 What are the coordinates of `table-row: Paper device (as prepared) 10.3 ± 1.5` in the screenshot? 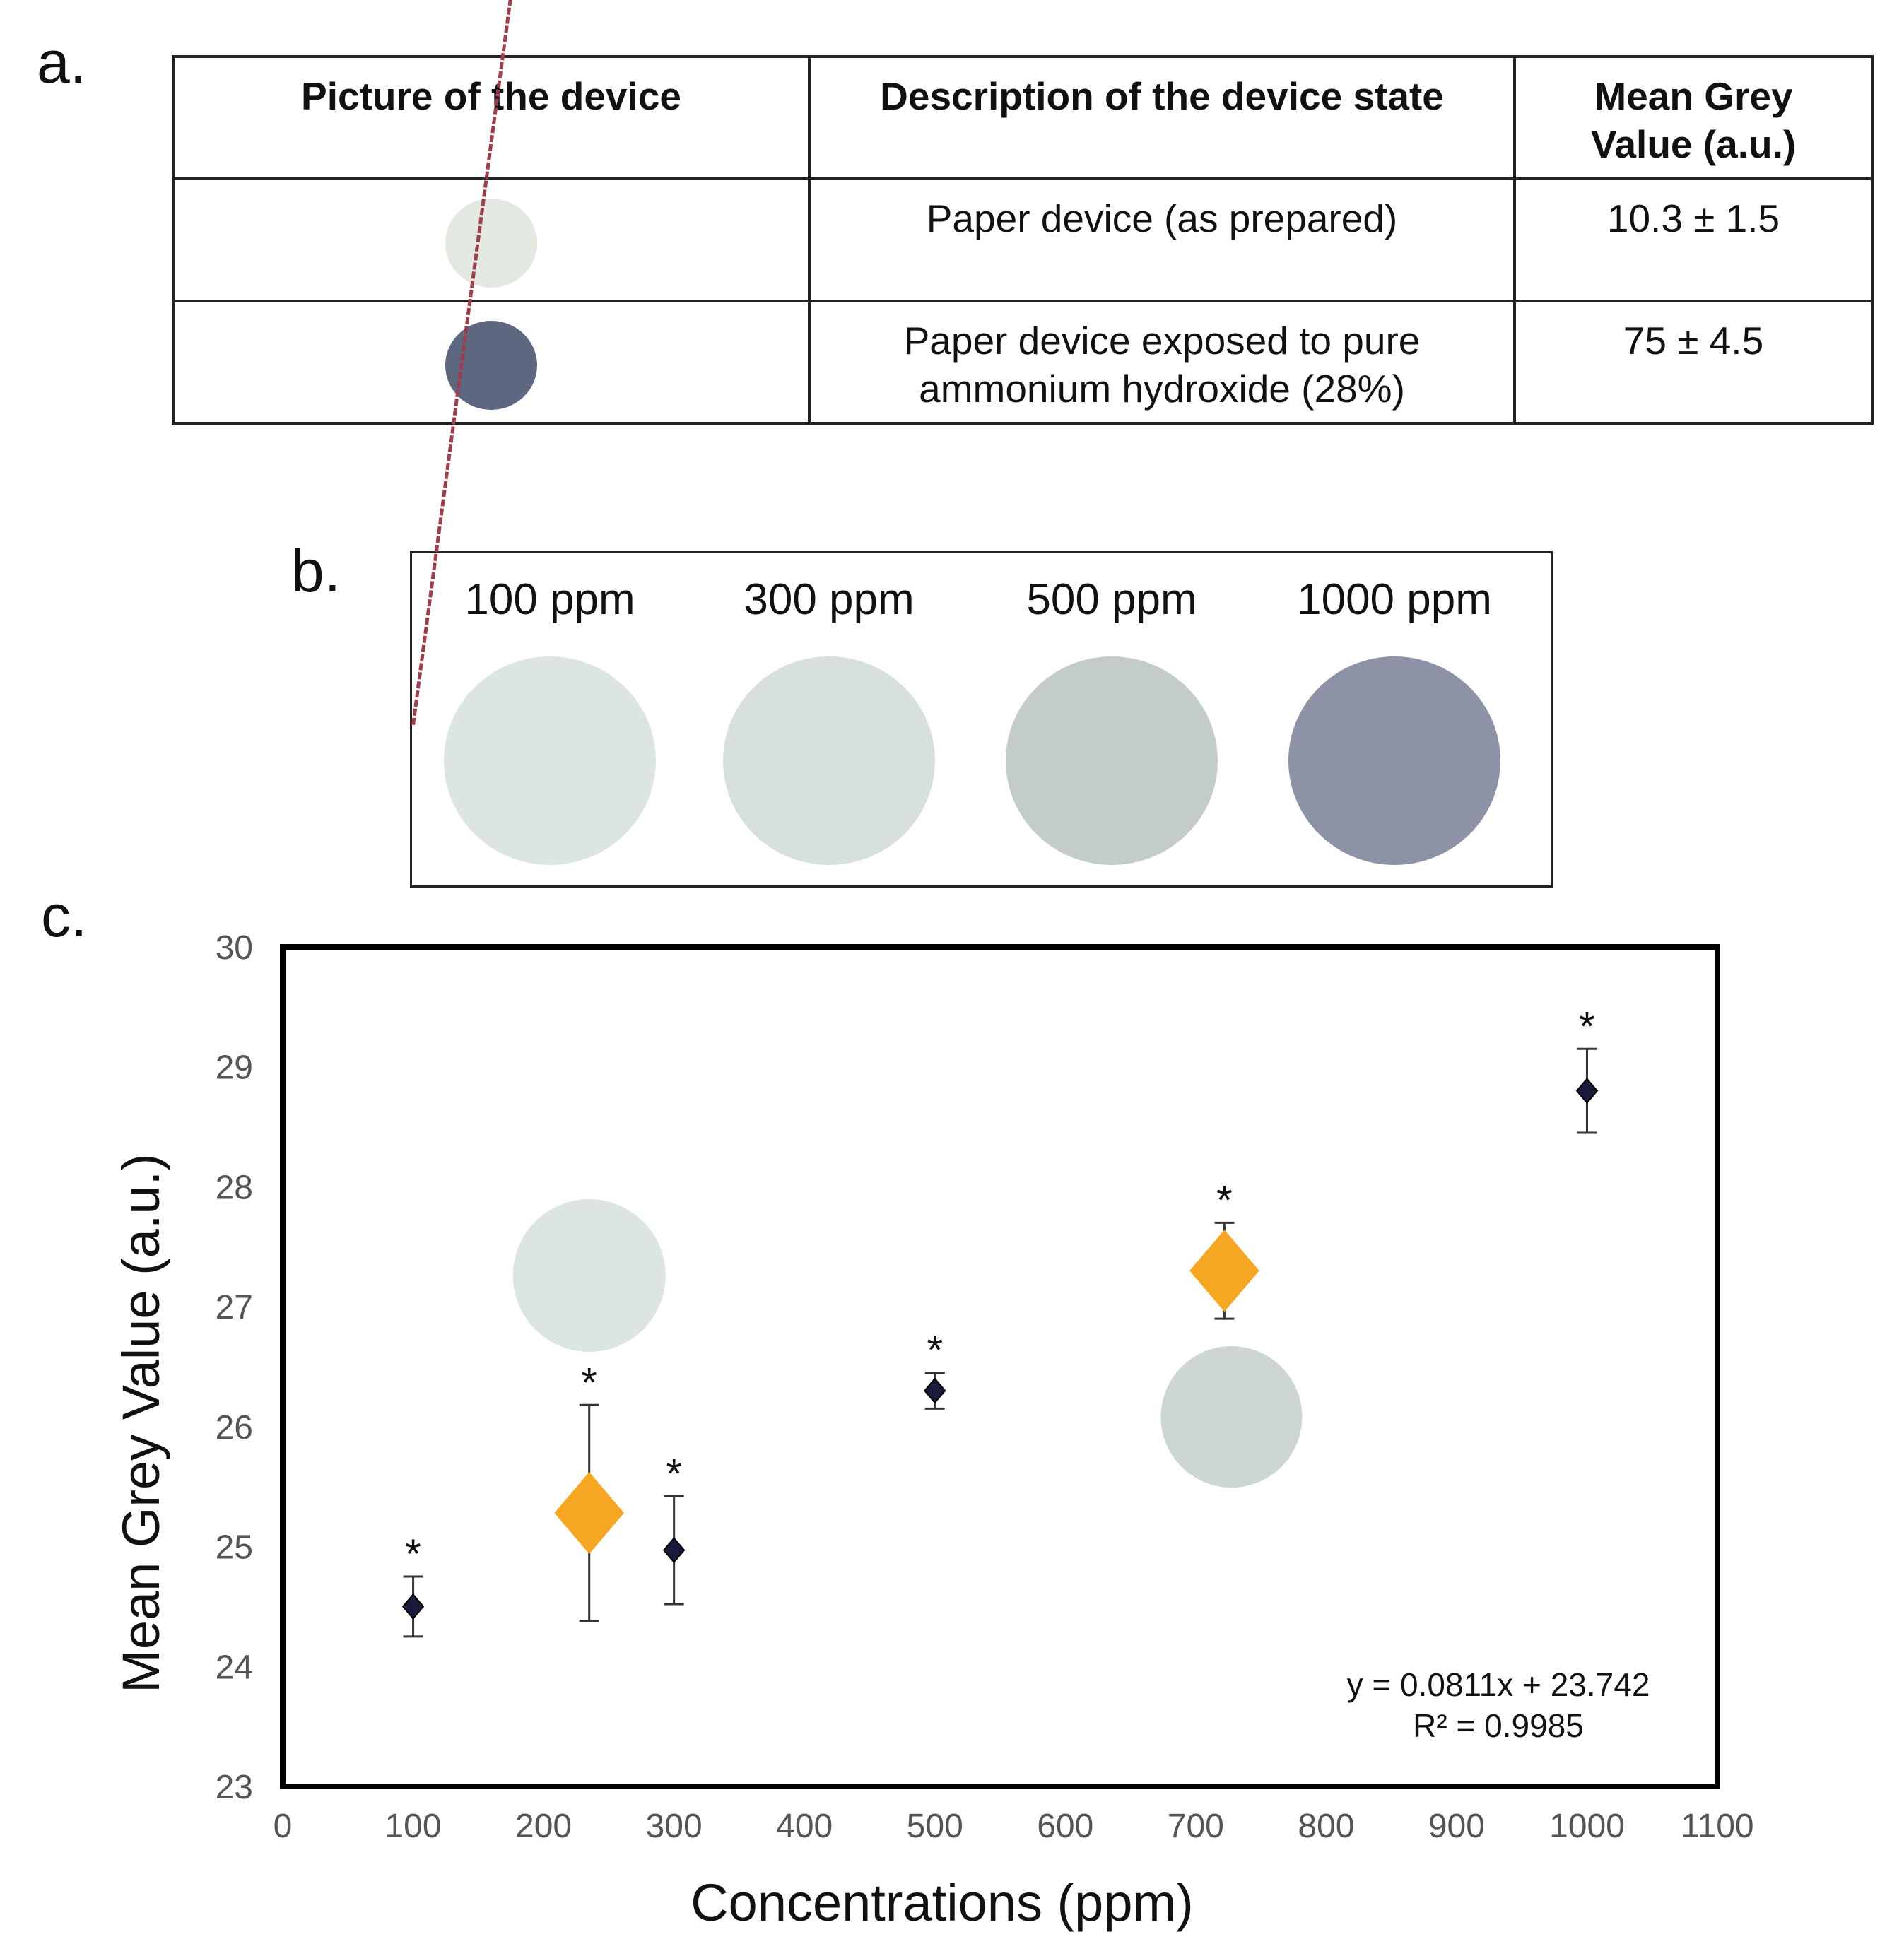 It's located at (1023, 239).